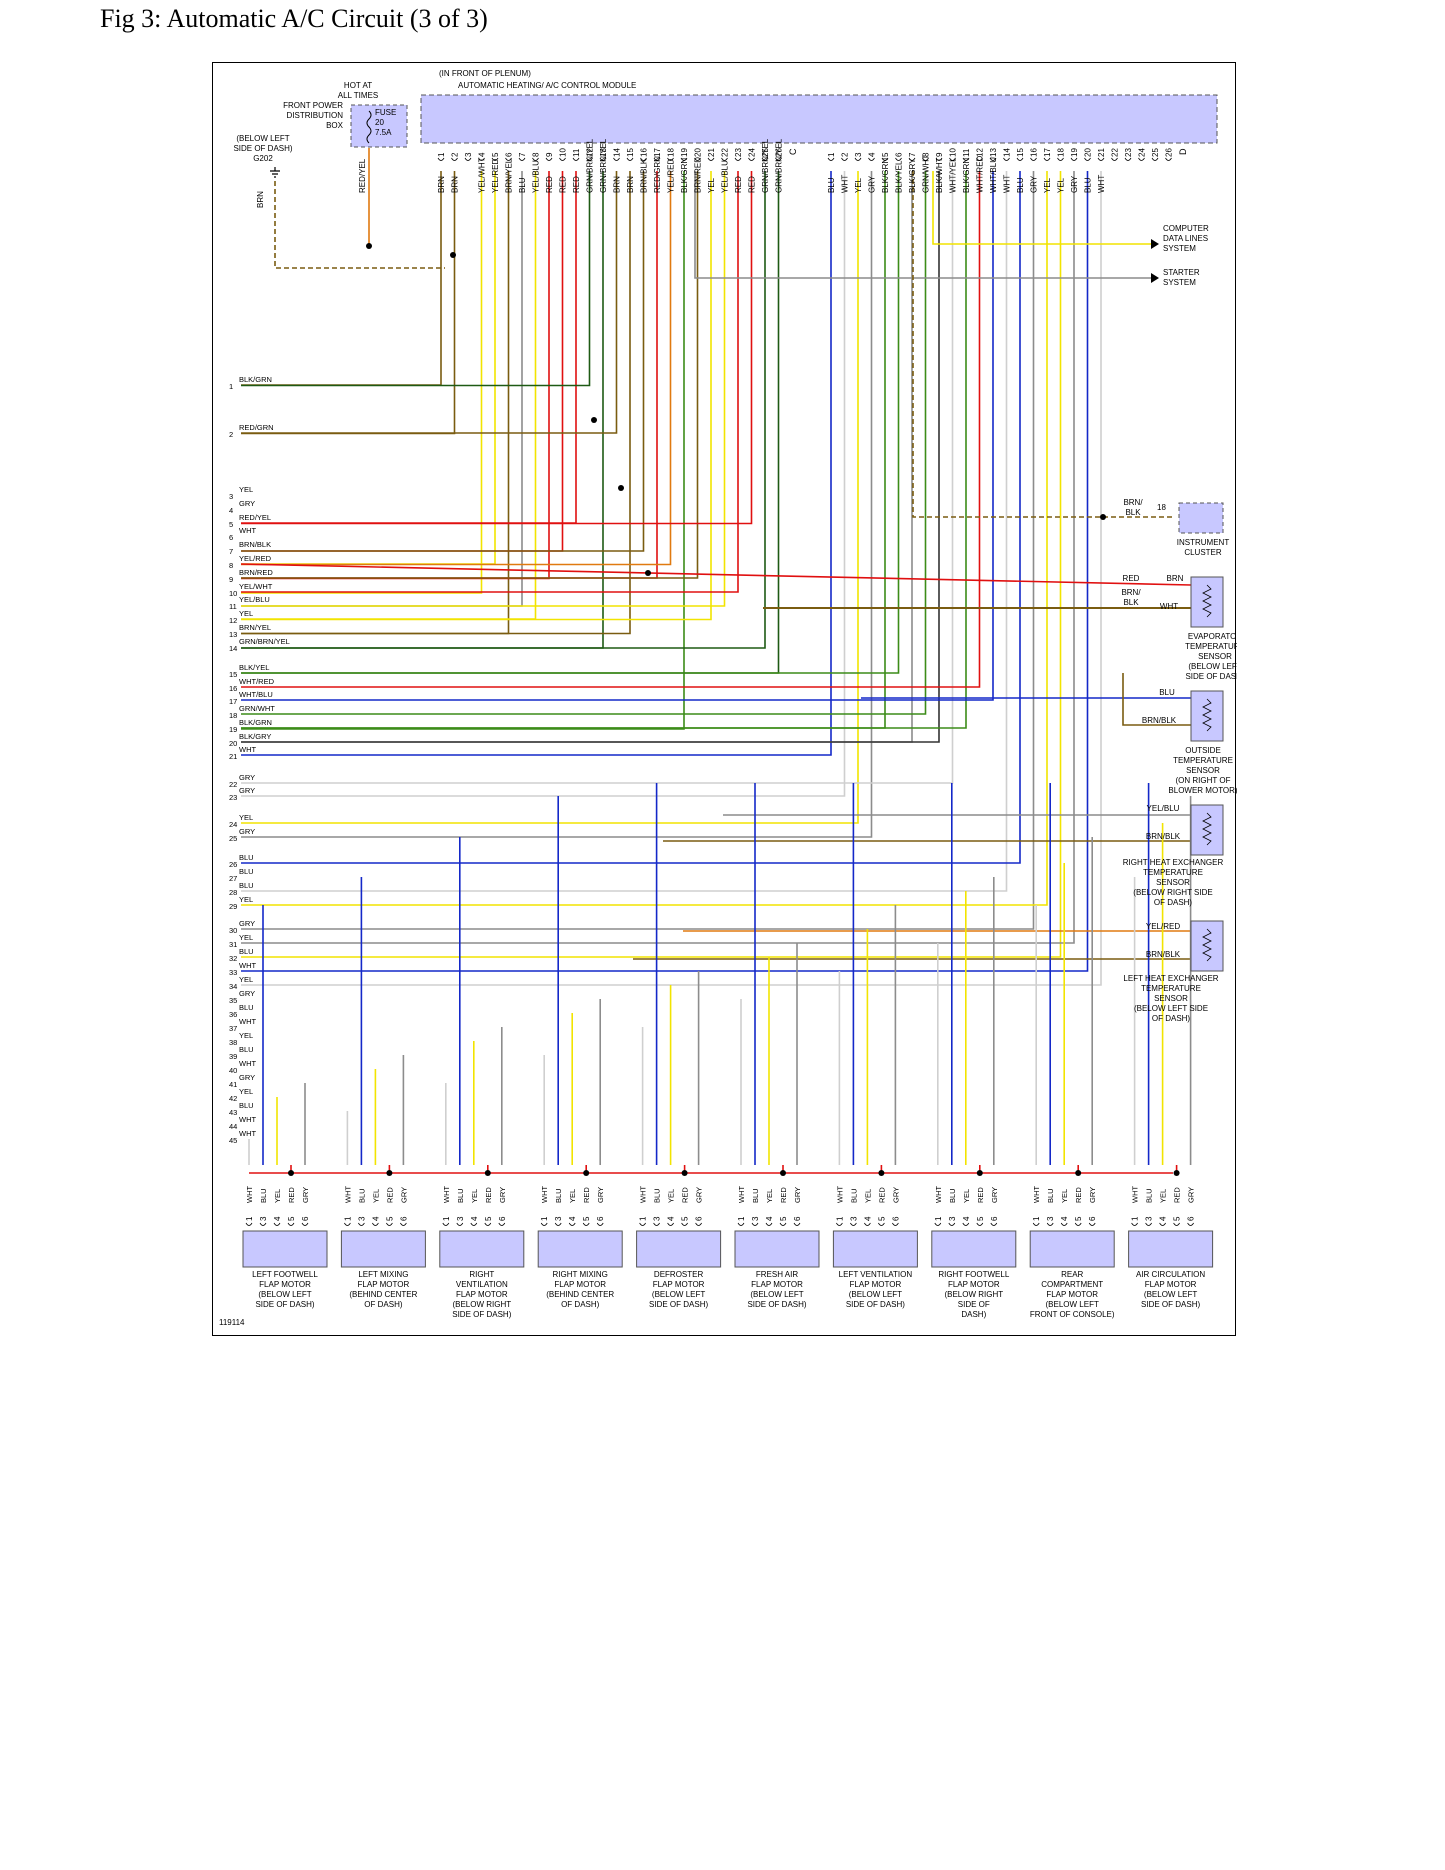  I want to click on pin-number: 15, so click(630, 152).